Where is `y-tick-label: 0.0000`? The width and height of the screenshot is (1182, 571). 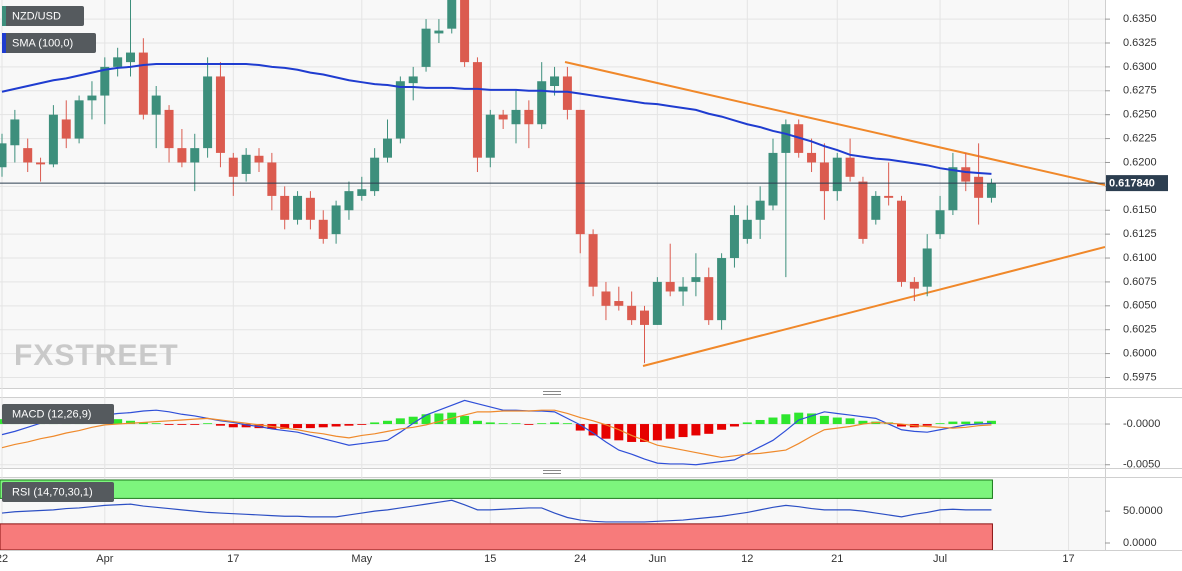 y-tick-label: 0.0000 is located at coordinates (1140, 543).